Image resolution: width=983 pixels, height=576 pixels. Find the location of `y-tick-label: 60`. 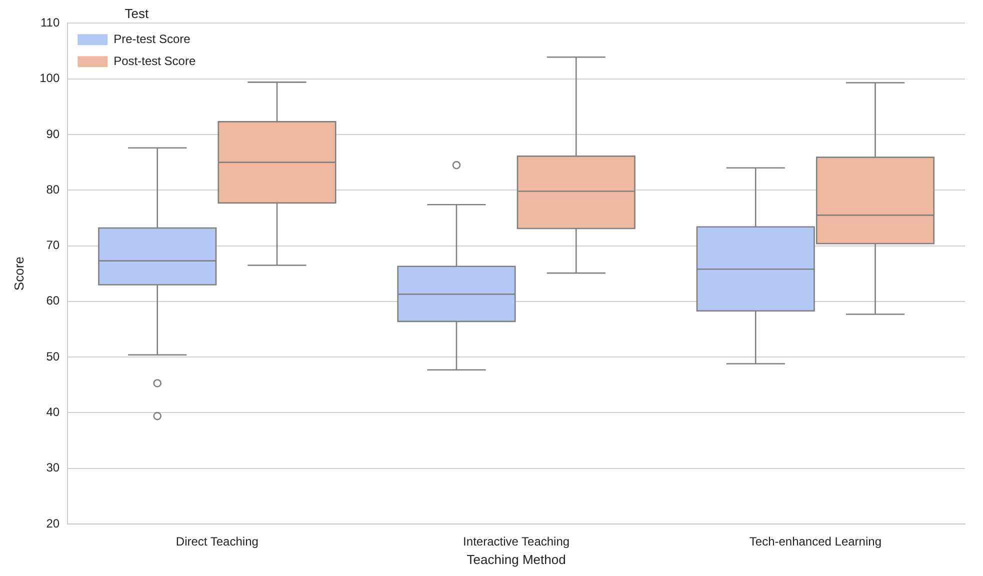

y-tick-label: 60 is located at coordinates (53, 301).